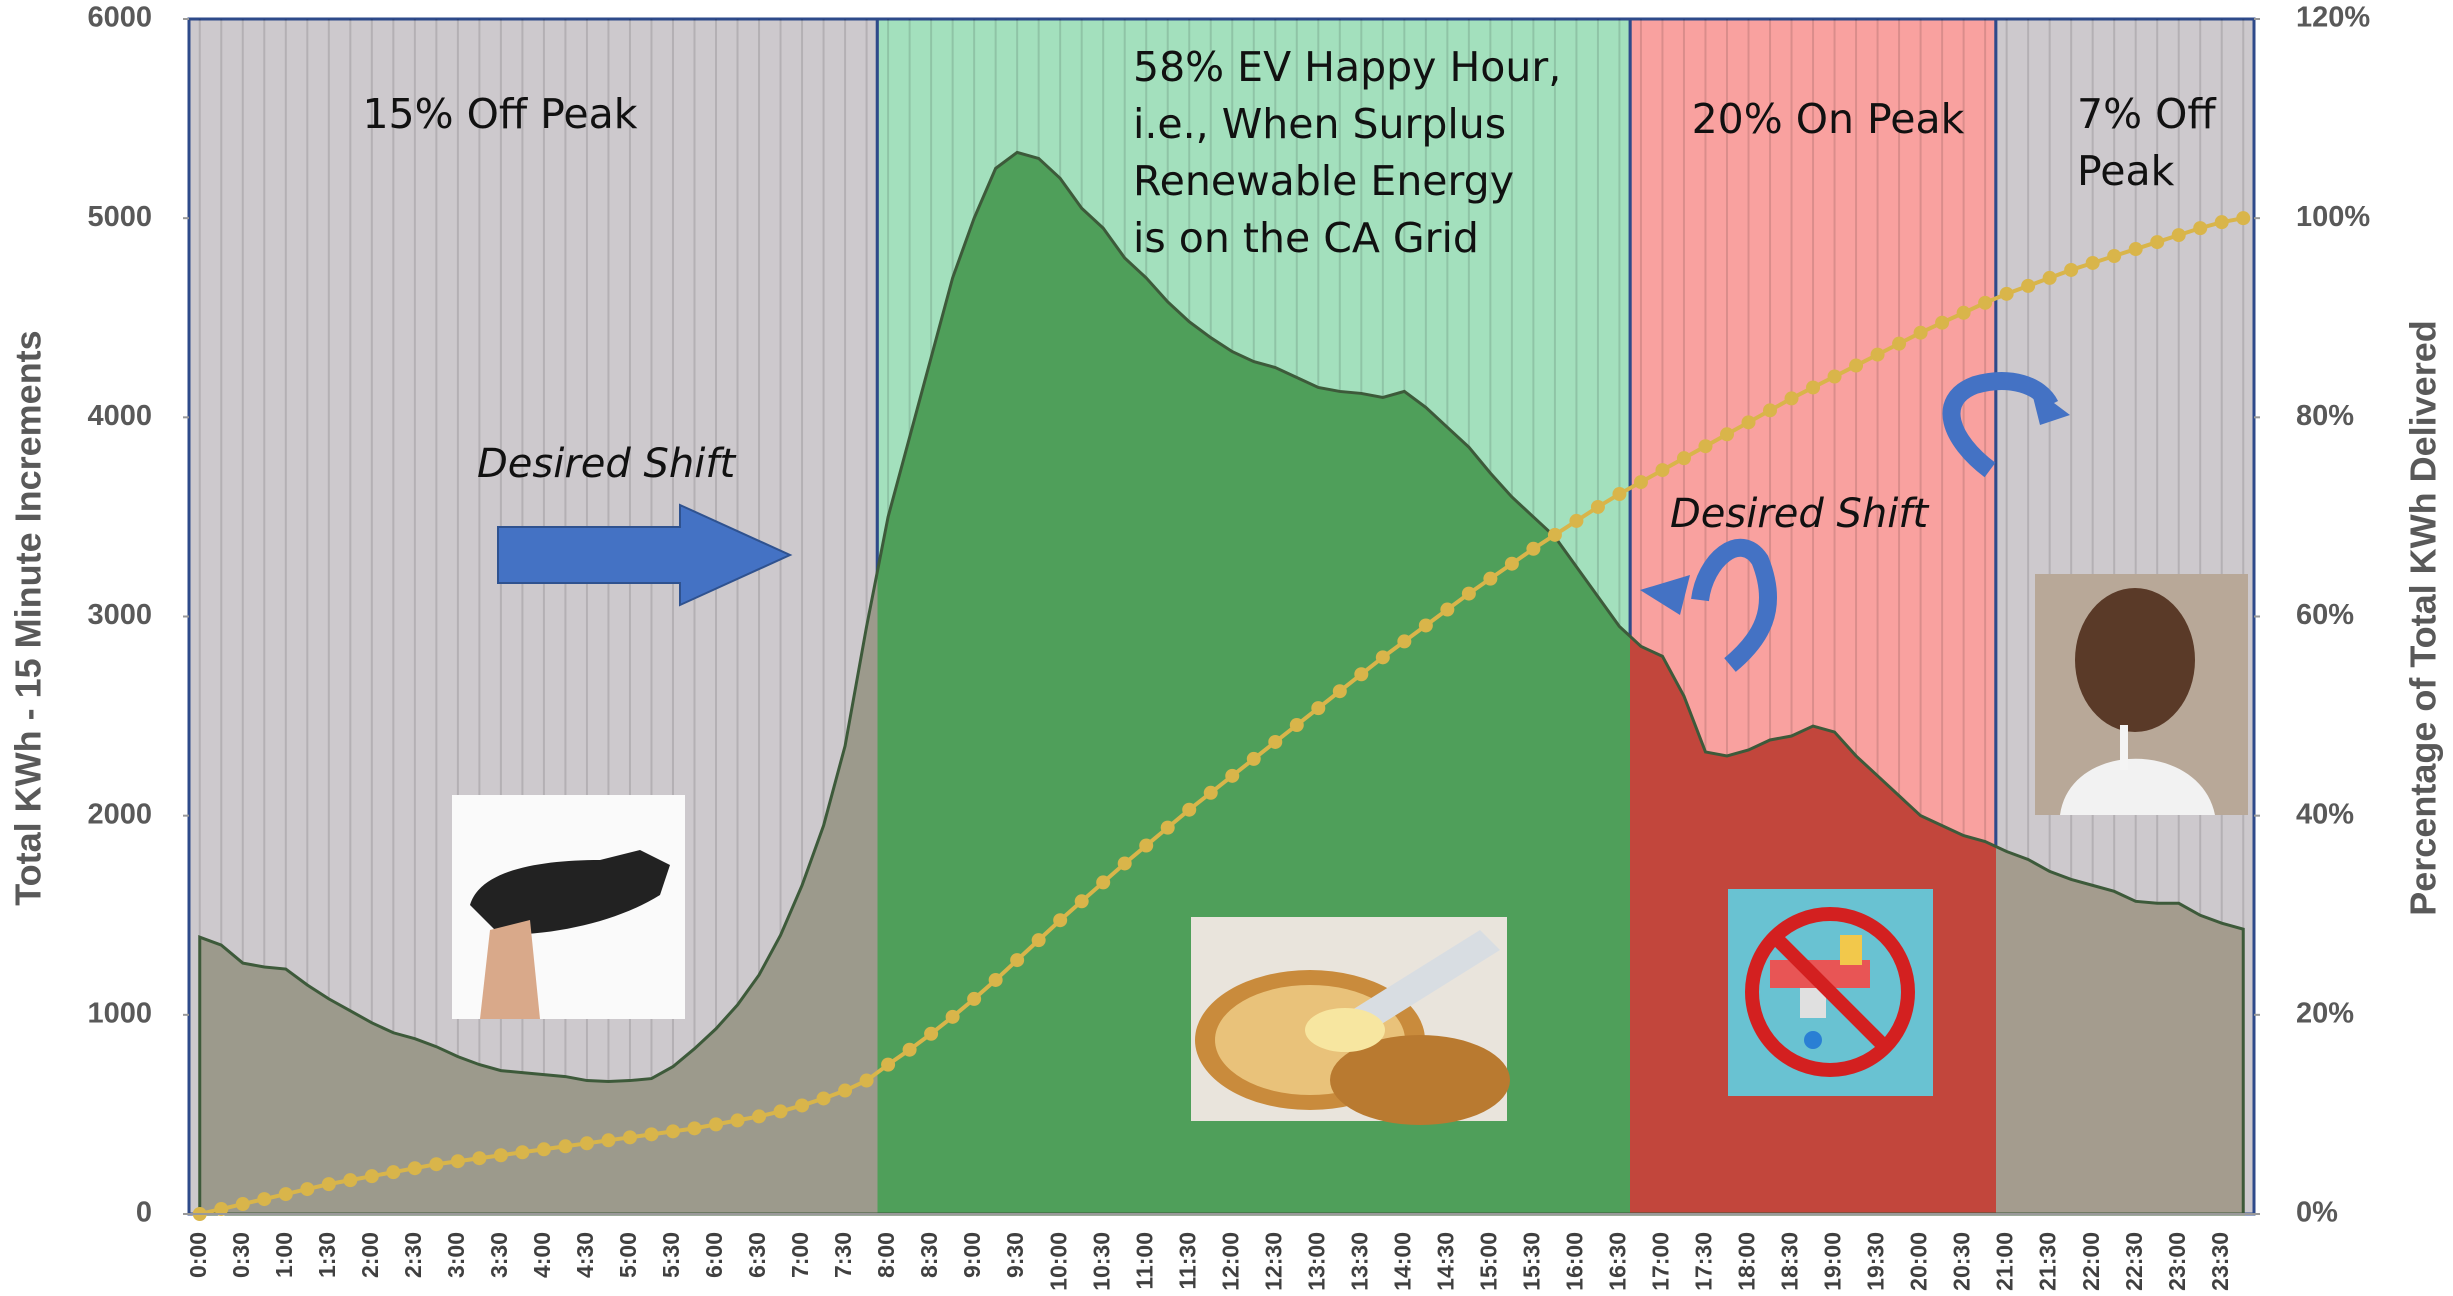 This screenshot has width=2453, height=1296. What do you see at coordinates (1350, 1021) in the screenshot?
I see `toast-image` at bounding box center [1350, 1021].